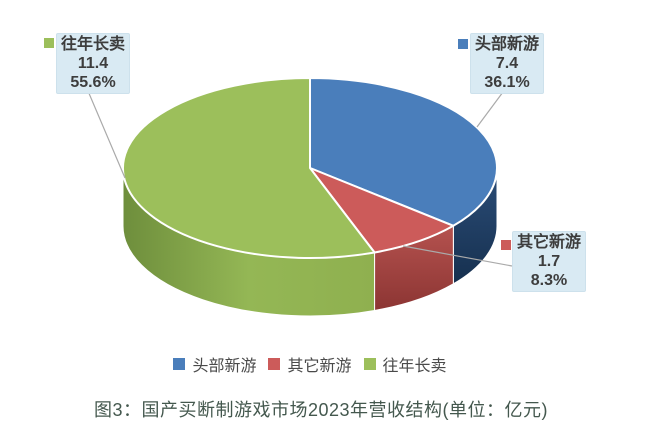 The height and width of the screenshot is (437, 656). I want to click on callout-box-other-new-games: 其它新游 1.7 8.3%, so click(549, 261).